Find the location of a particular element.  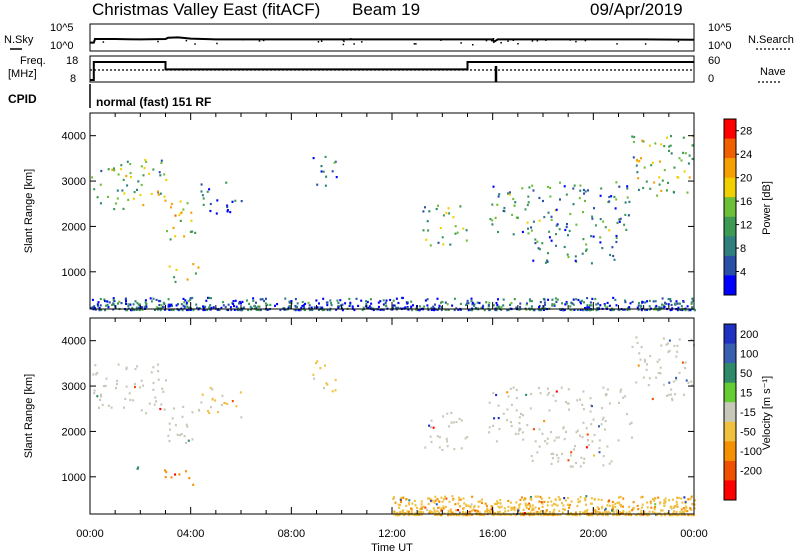

colorbar-frame is located at coordinates (730, 412).